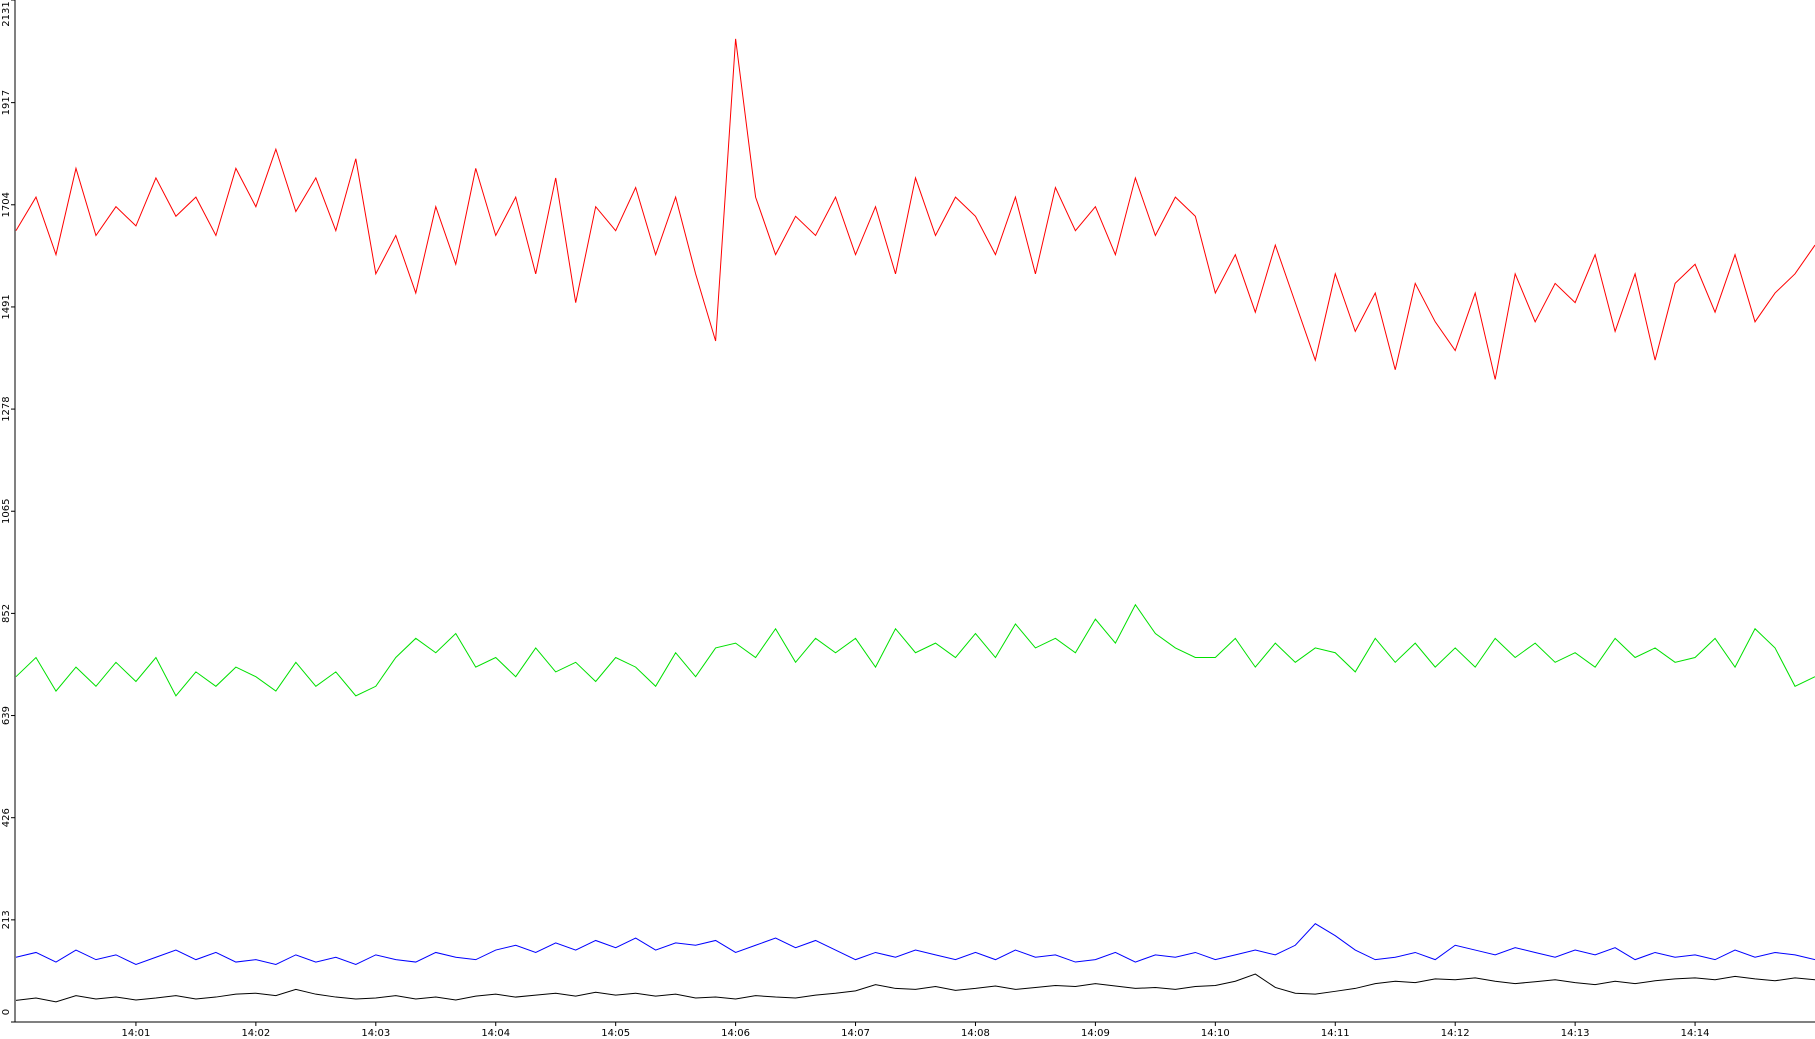 The width and height of the screenshot is (1815, 1039). What do you see at coordinates (1695, 1033) in the screenshot?
I see `x-tick-label: 14:14` at bounding box center [1695, 1033].